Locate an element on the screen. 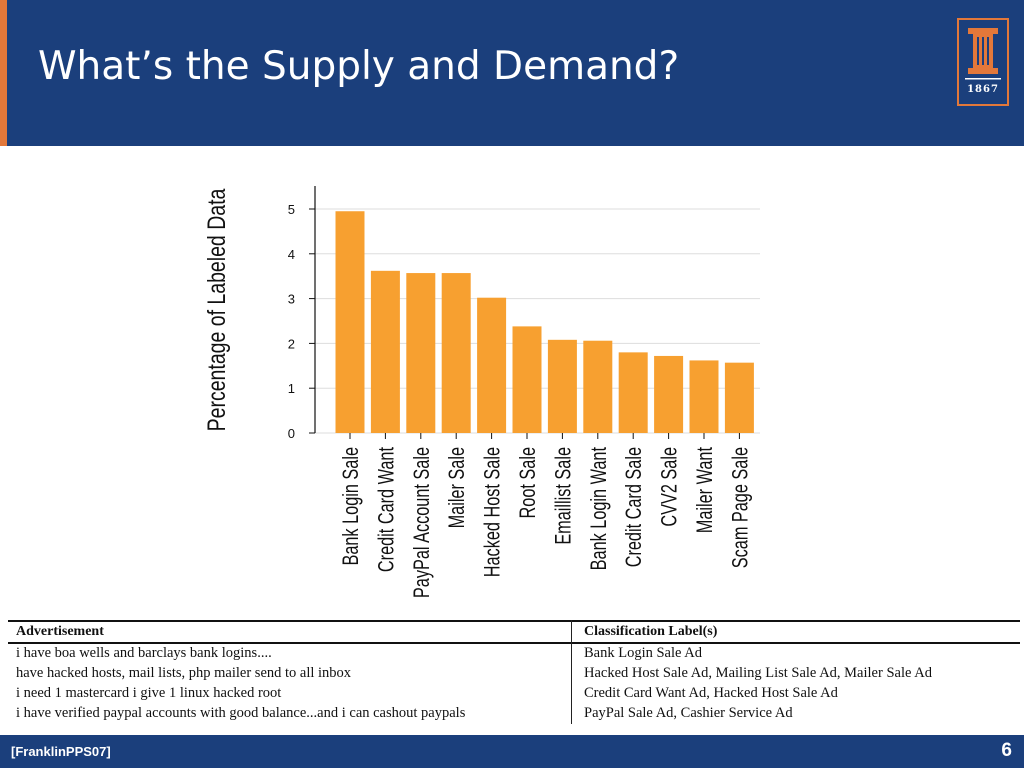  slide-title: What’s the Supply and Demand? is located at coordinates (359, 66).